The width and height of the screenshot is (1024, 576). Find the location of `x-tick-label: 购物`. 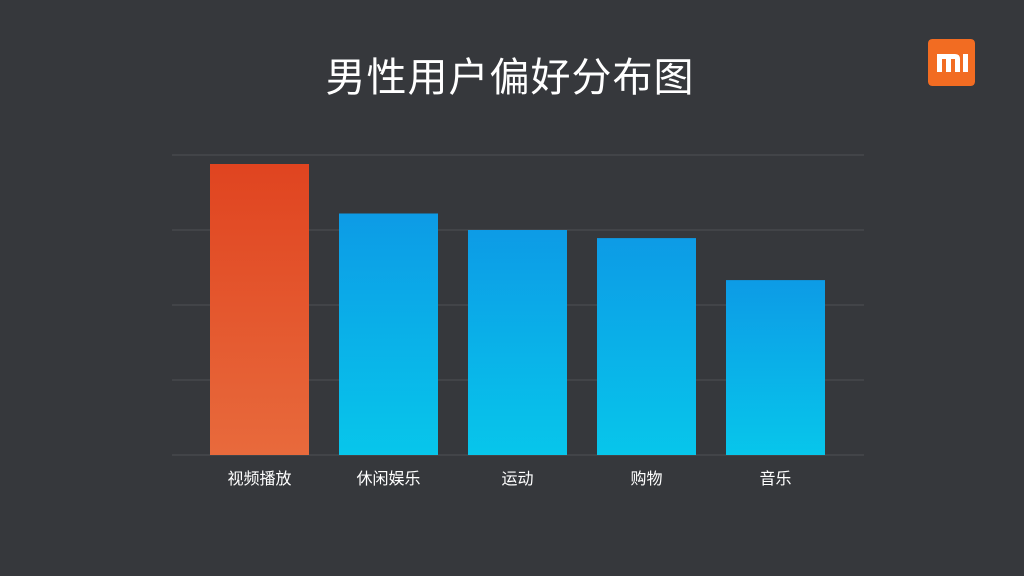

x-tick-label: 购物 is located at coordinates (646, 478).